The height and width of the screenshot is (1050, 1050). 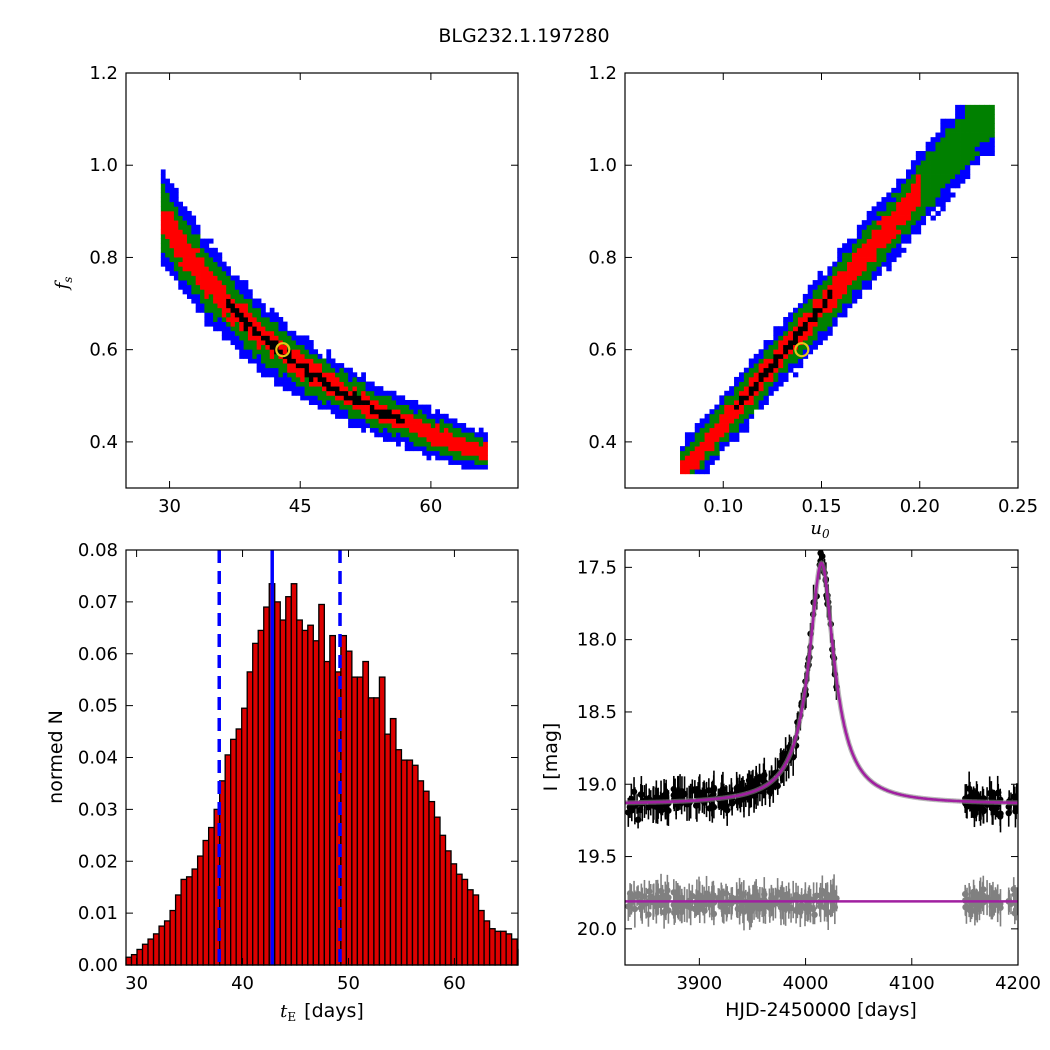 I want to click on data-point, so click(x=983, y=811).